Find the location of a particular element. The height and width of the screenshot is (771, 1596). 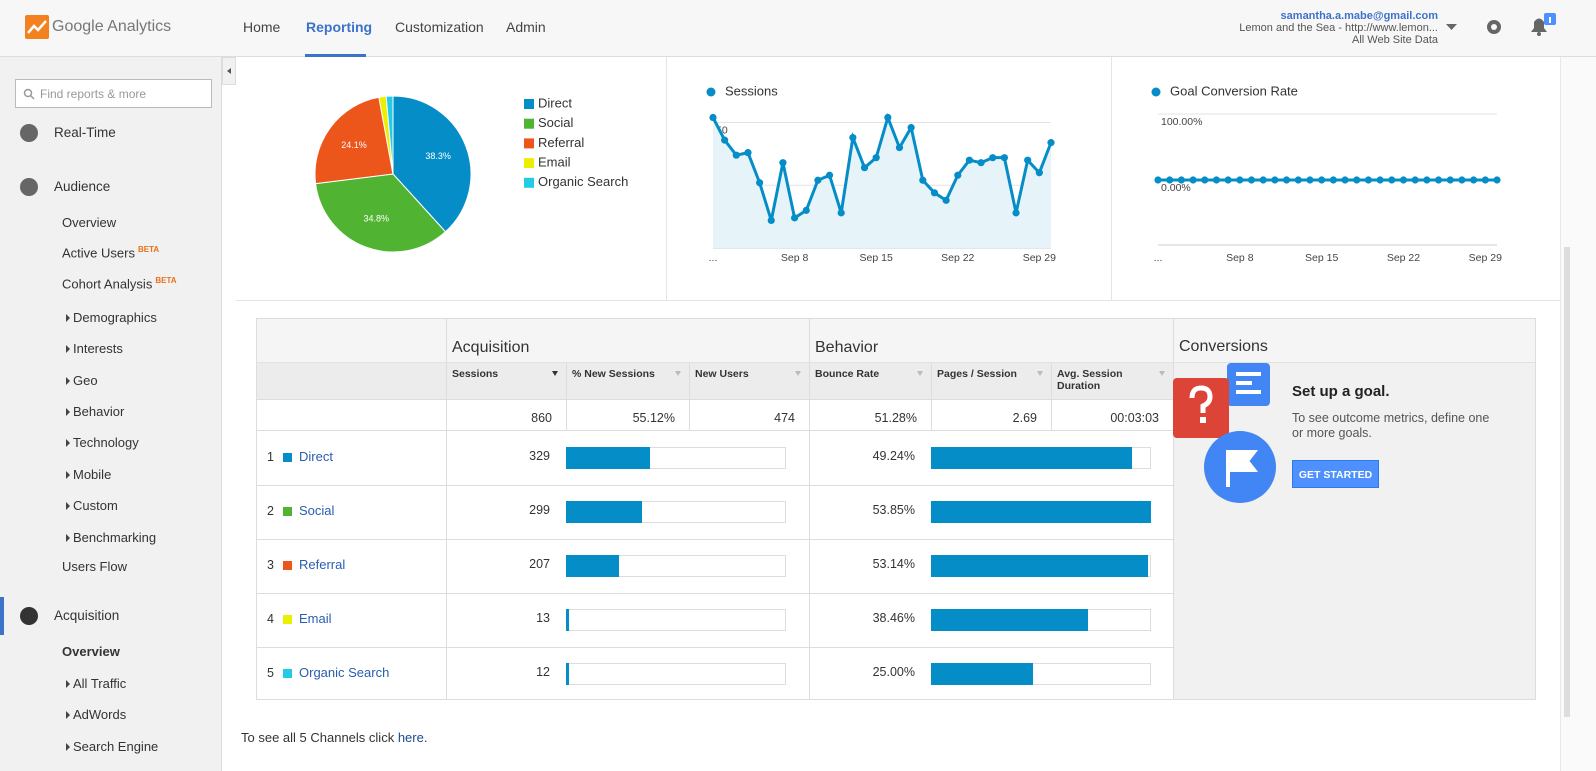

channel-link: Social is located at coordinates (317, 510).